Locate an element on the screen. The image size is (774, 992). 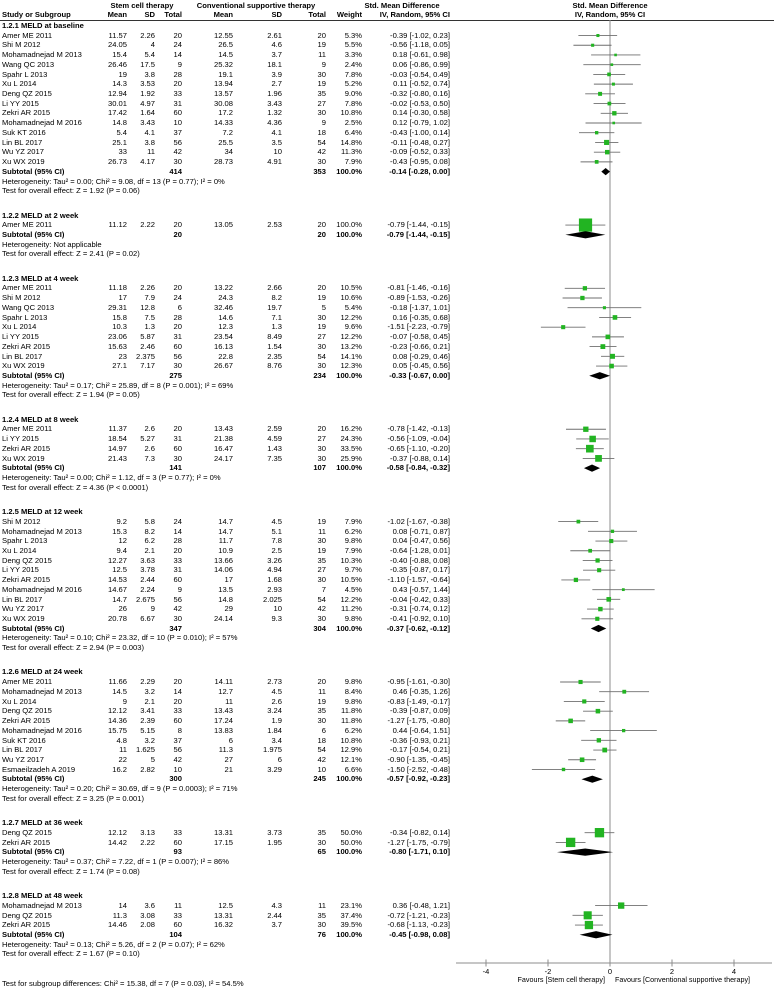
subgroup-title: 1.2.6 MELD at 24 week is located at coordinates (42, 672).